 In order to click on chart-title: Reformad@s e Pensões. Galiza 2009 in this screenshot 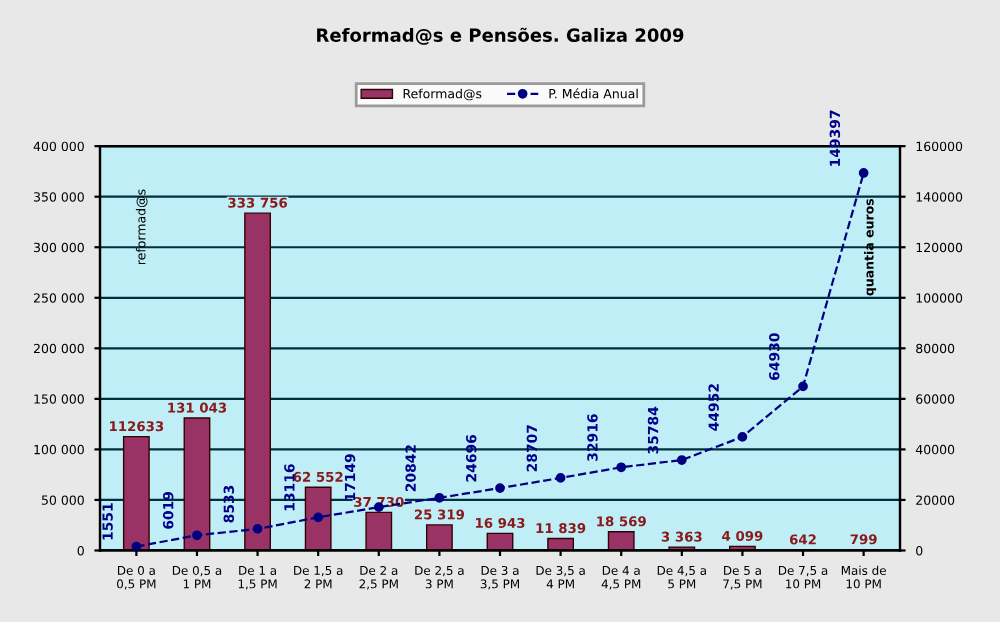, I will do `click(500, 36)`.